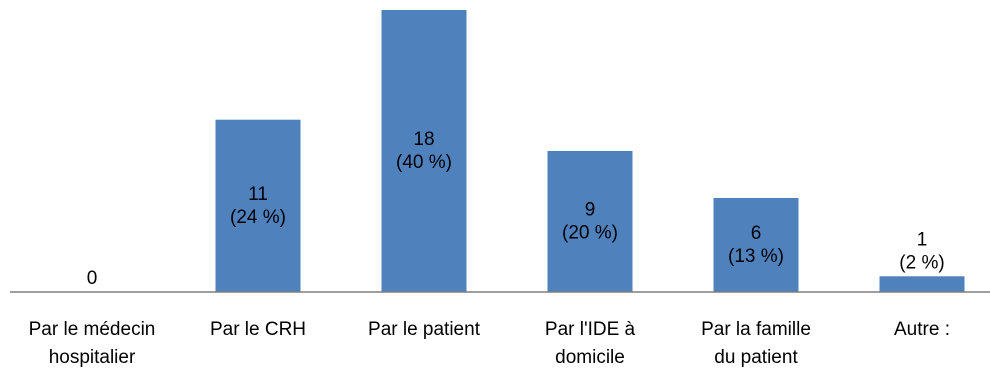  Describe the element at coordinates (921, 251) in the screenshot. I see `data-label-5: 1 (2 %)` at that location.